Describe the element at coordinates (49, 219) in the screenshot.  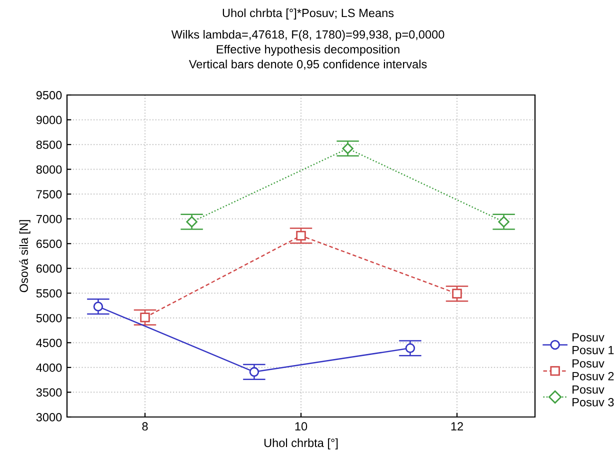
I see `y-tick-label: 7000` at that location.